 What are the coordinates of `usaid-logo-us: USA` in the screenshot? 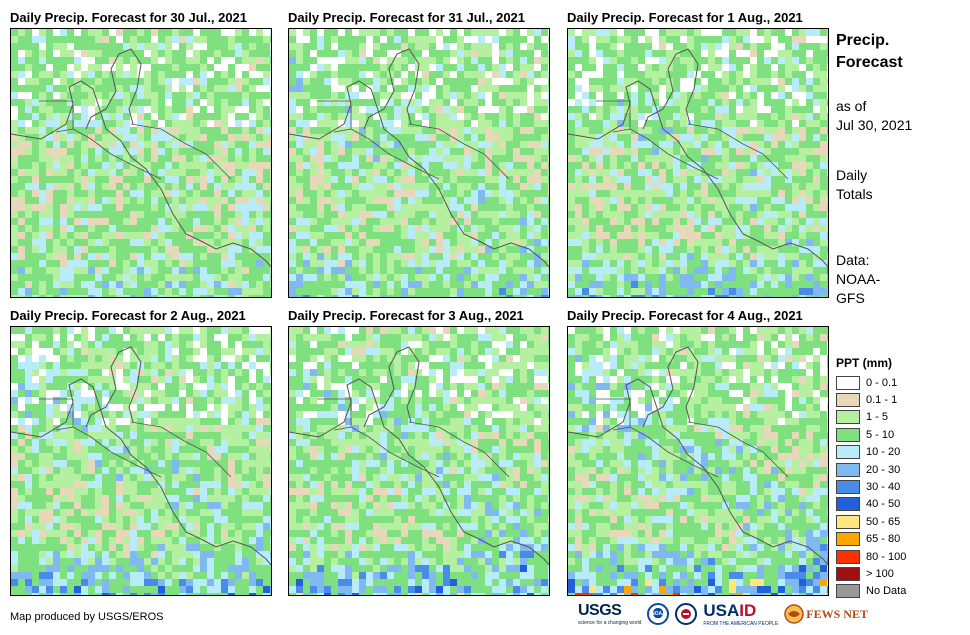 It's located at (721, 610).